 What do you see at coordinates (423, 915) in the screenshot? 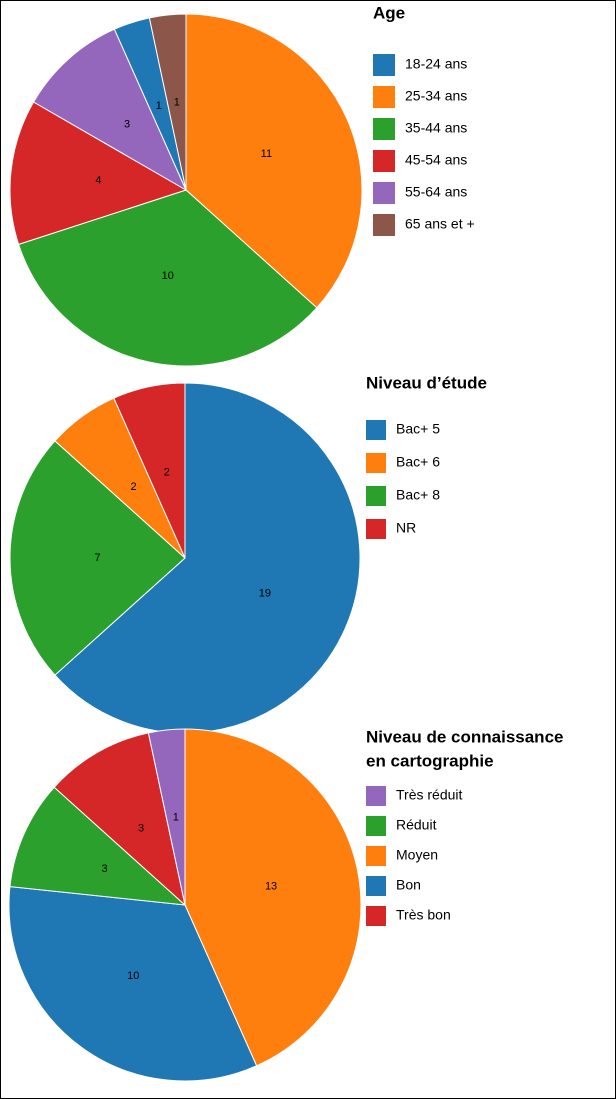
I see `legend-label: Très bon` at bounding box center [423, 915].